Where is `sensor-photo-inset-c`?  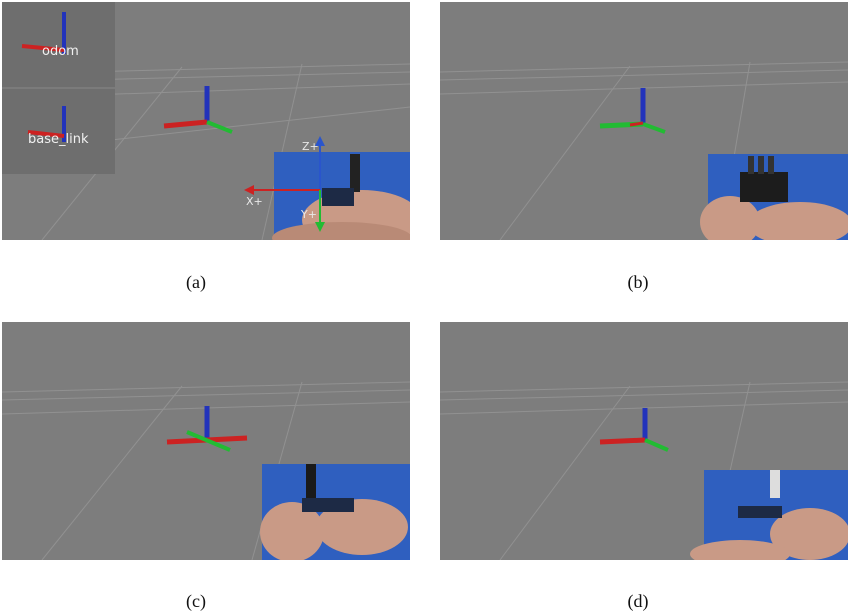 sensor-photo-inset-c is located at coordinates (335, 512).